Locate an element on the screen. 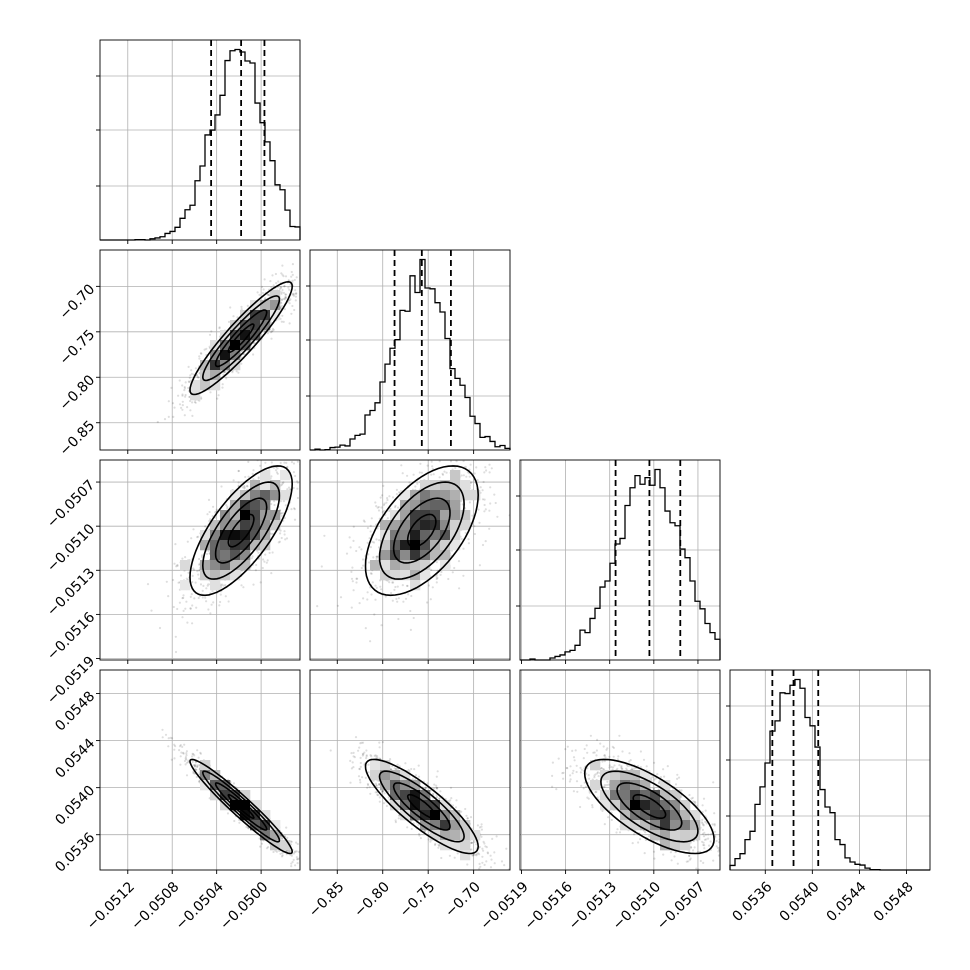  contour-1sigma is located at coordinates (421, 530).